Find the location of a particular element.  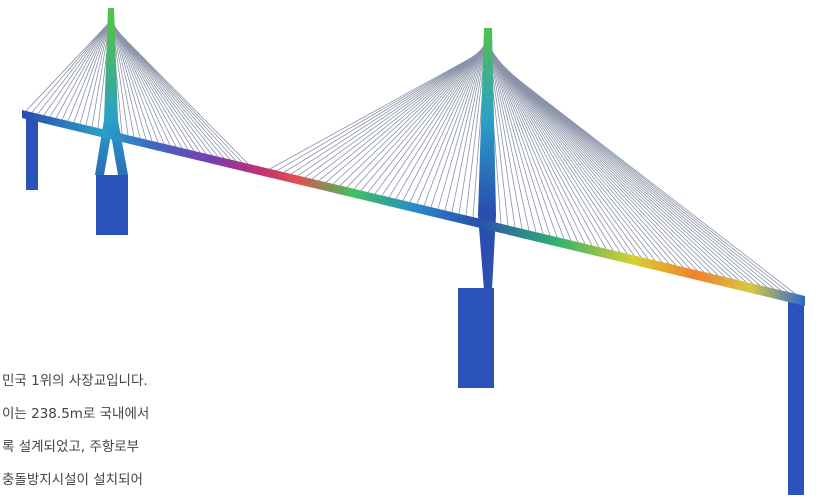

text-line: 이는 238.5m로 국내에서 is located at coordinates (75, 414).